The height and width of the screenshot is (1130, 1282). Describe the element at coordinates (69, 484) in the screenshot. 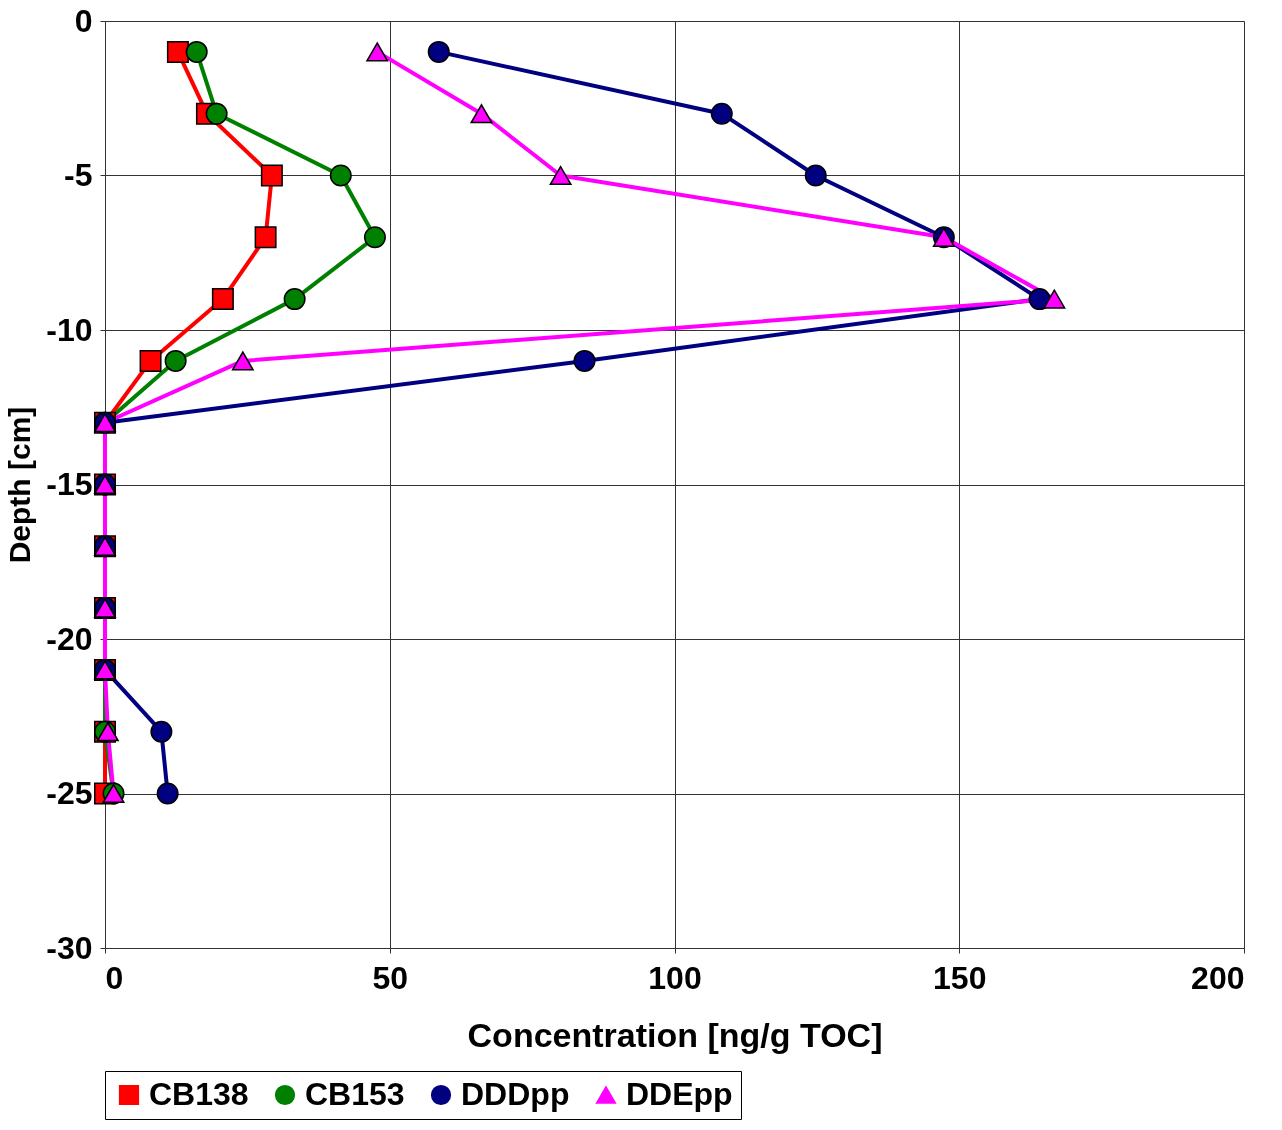

I see `y-tick-label: -15` at that location.